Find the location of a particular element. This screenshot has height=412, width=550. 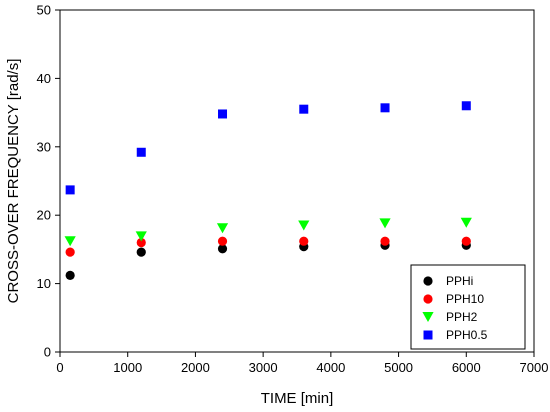

legend-label-pph2: PPH2 is located at coordinates (462, 317).